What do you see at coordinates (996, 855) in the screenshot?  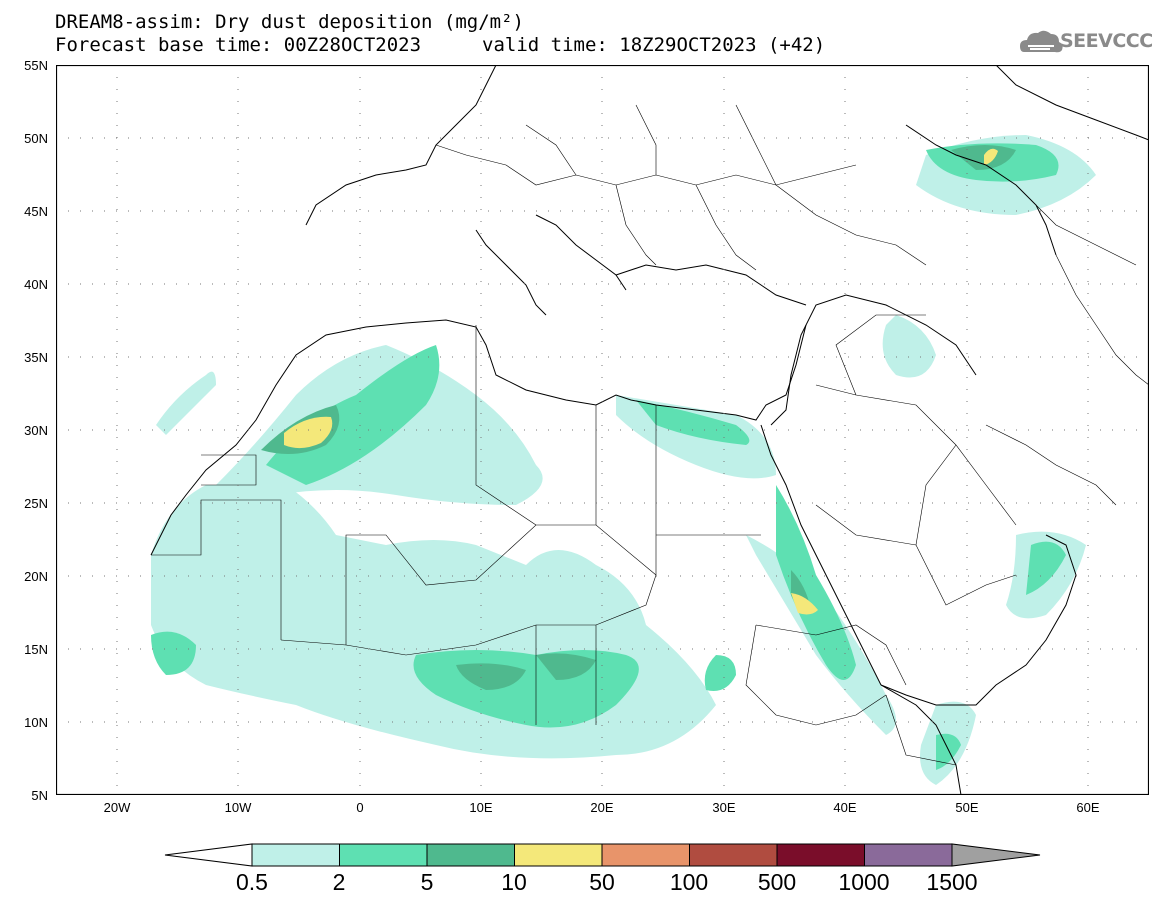 I see `colorbar-over-triangle` at bounding box center [996, 855].